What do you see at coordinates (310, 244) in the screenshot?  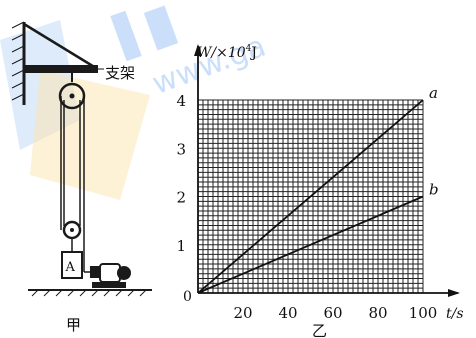 I see `series-line-b` at bounding box center [310, 244].